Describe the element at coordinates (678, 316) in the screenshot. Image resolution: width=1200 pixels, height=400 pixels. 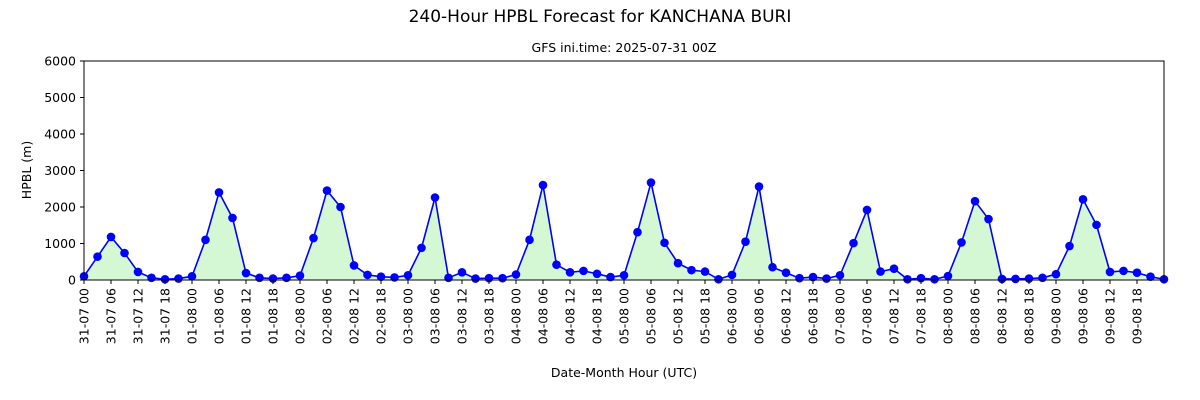
I see `x-tick-label: 05-08 12` at that location.